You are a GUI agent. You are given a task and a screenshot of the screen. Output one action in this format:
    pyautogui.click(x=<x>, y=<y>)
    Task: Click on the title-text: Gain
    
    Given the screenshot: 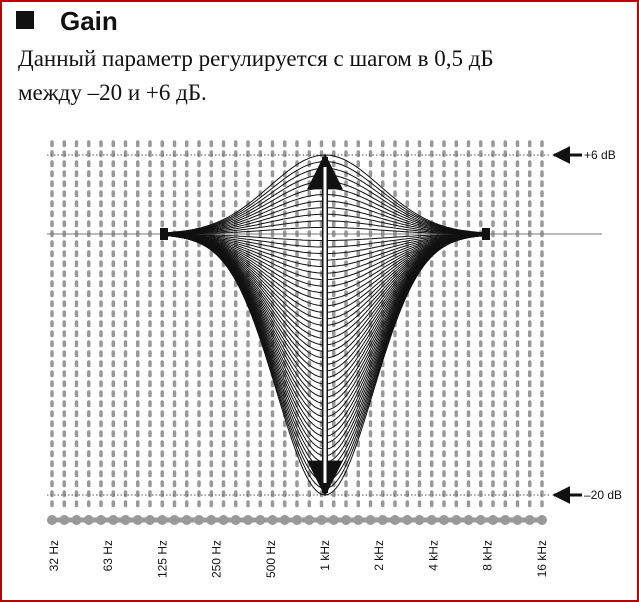 What is the action you would take?
    pyautogui.click(x=89, y=21)
    